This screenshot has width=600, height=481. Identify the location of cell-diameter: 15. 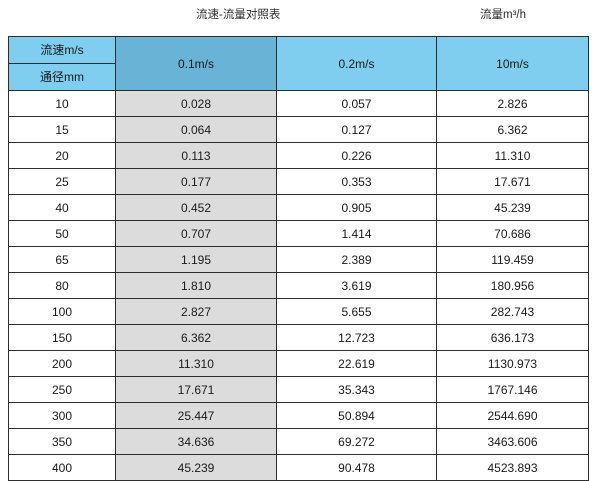
(62, 129).